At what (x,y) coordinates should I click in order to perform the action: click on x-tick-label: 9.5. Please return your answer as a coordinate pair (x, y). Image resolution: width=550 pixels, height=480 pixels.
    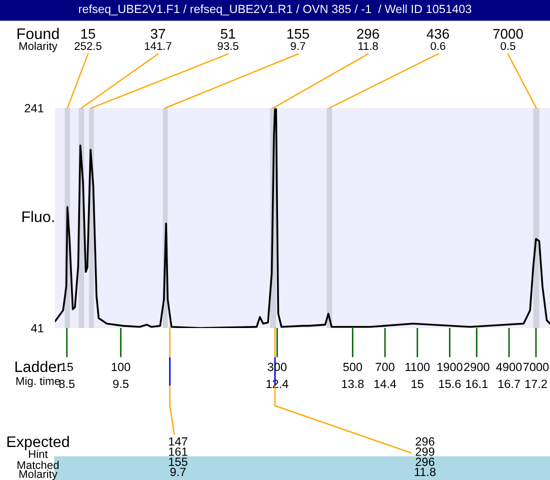
    Looking at the image, I should click on (120, 384).